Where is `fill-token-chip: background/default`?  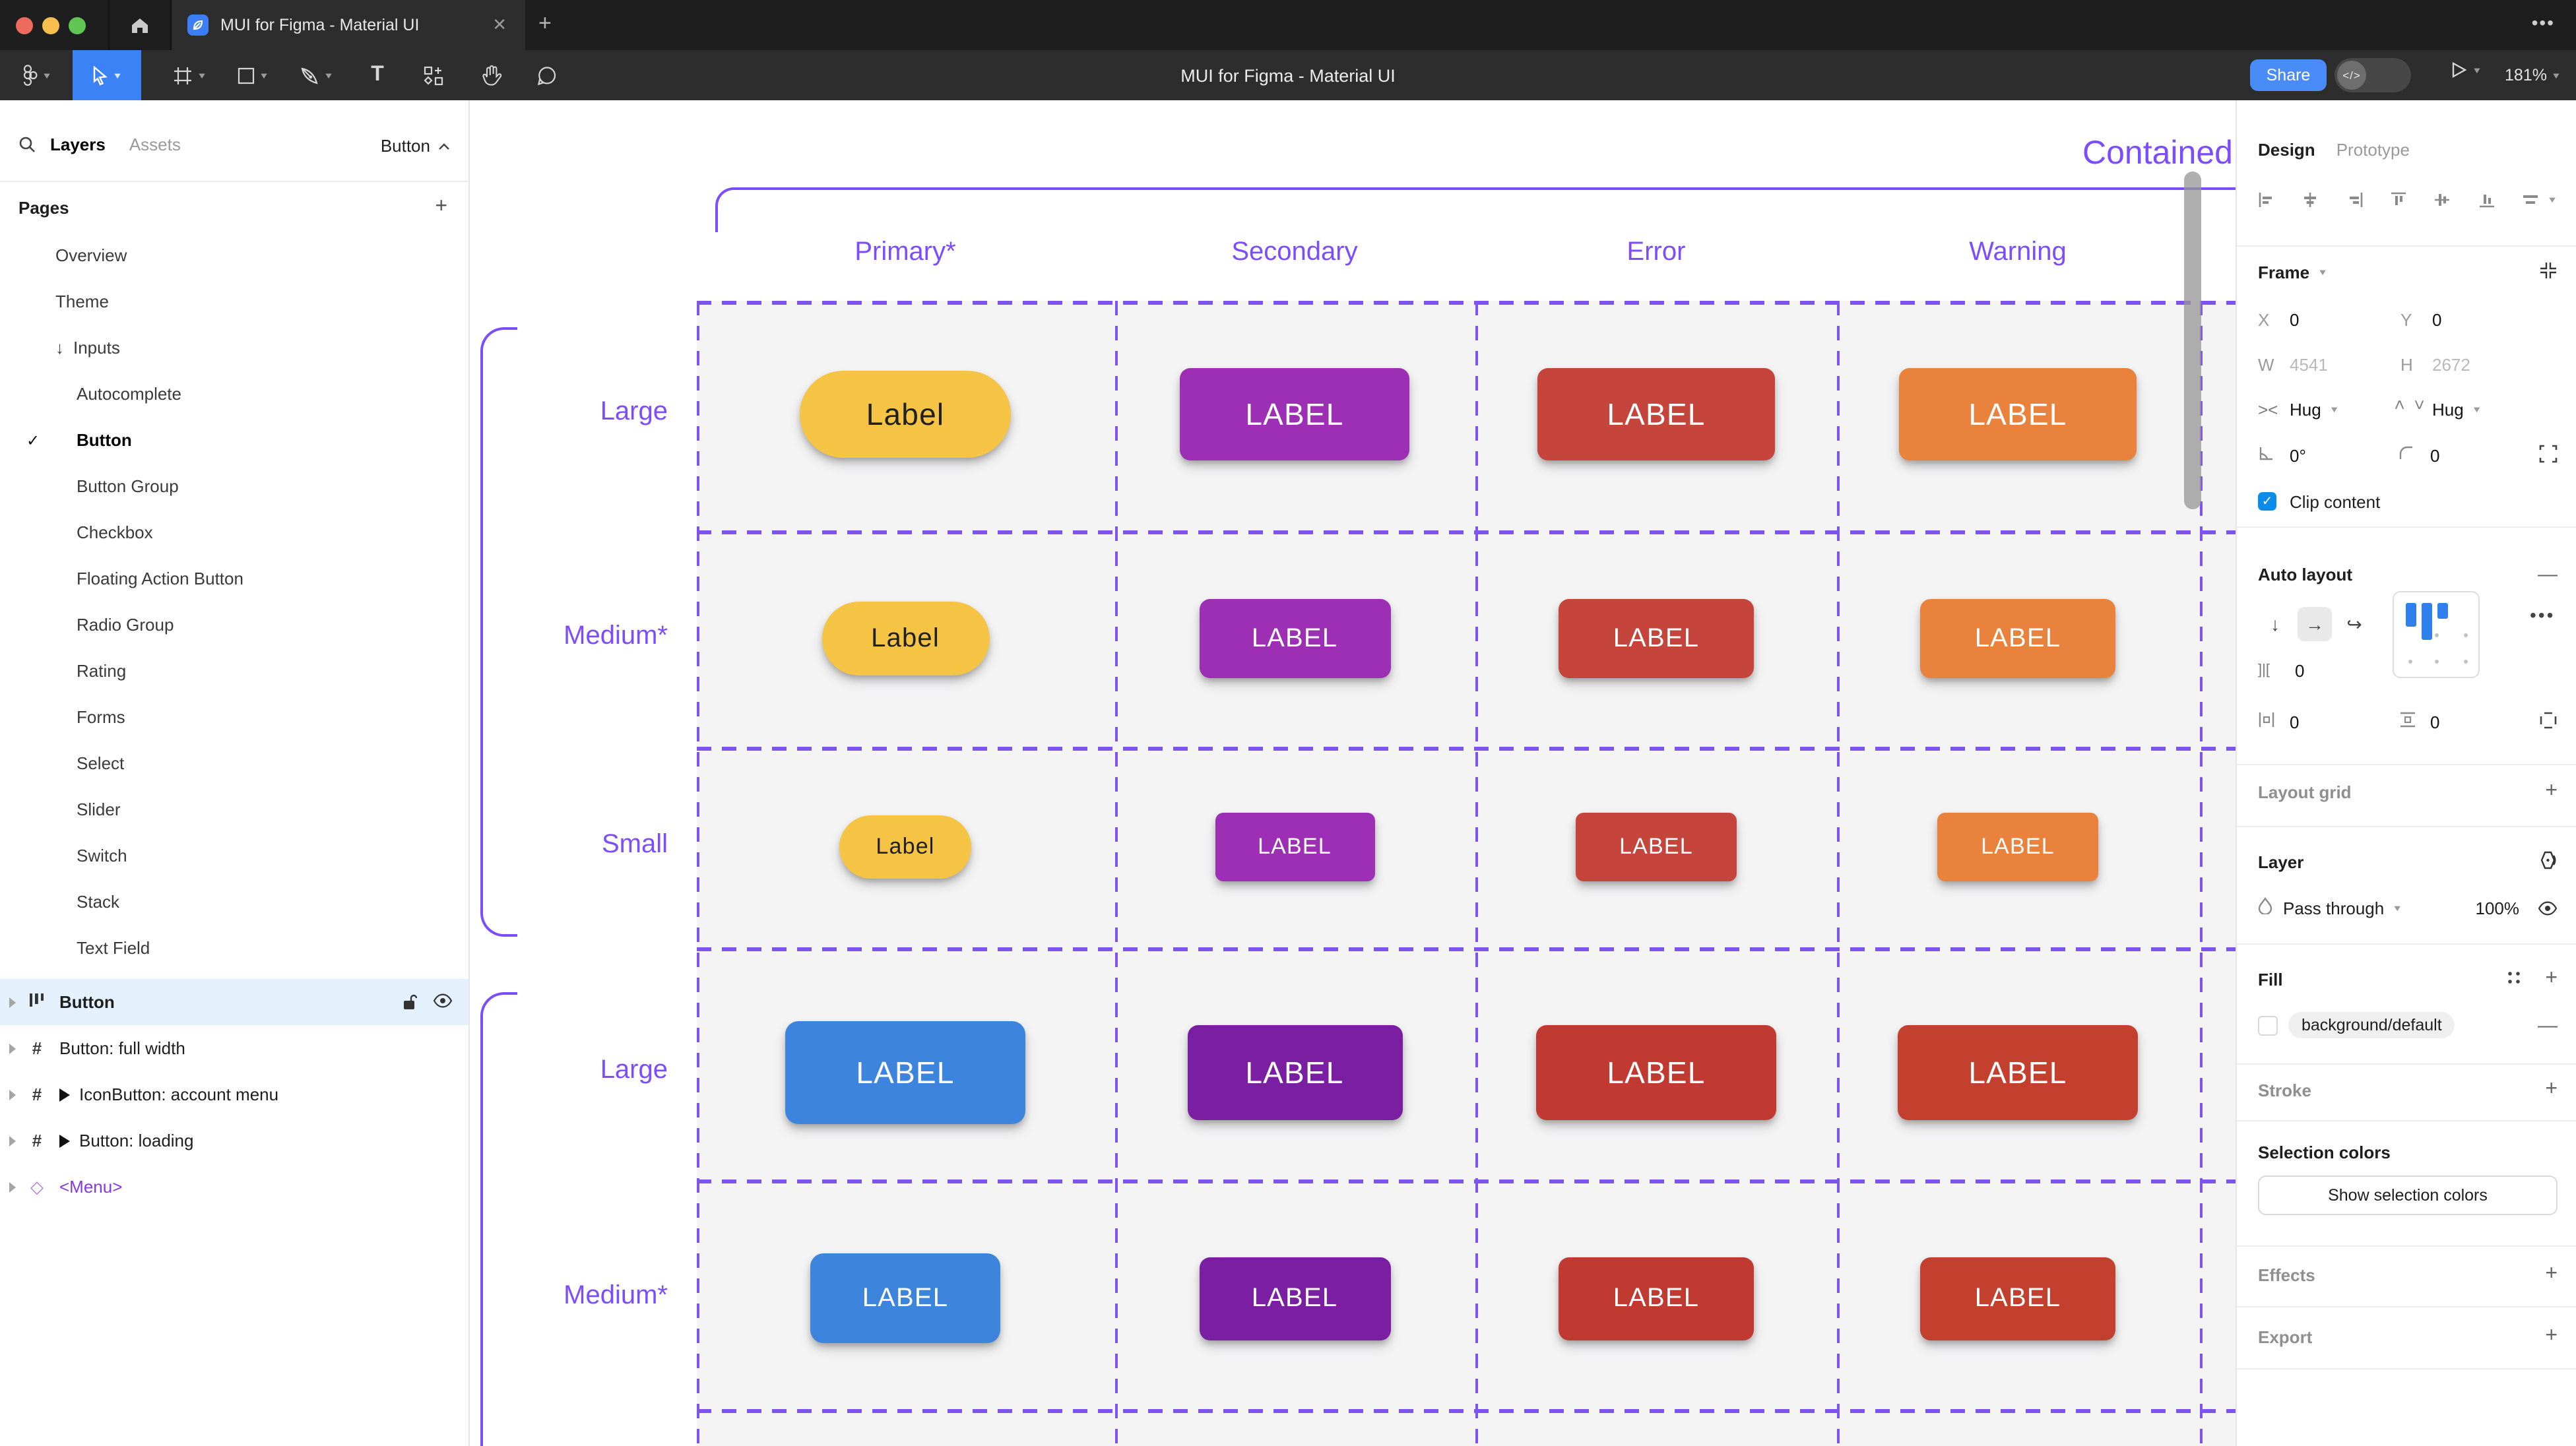 fill-token-chip: background/default is located at coordinates (2371, 1025).